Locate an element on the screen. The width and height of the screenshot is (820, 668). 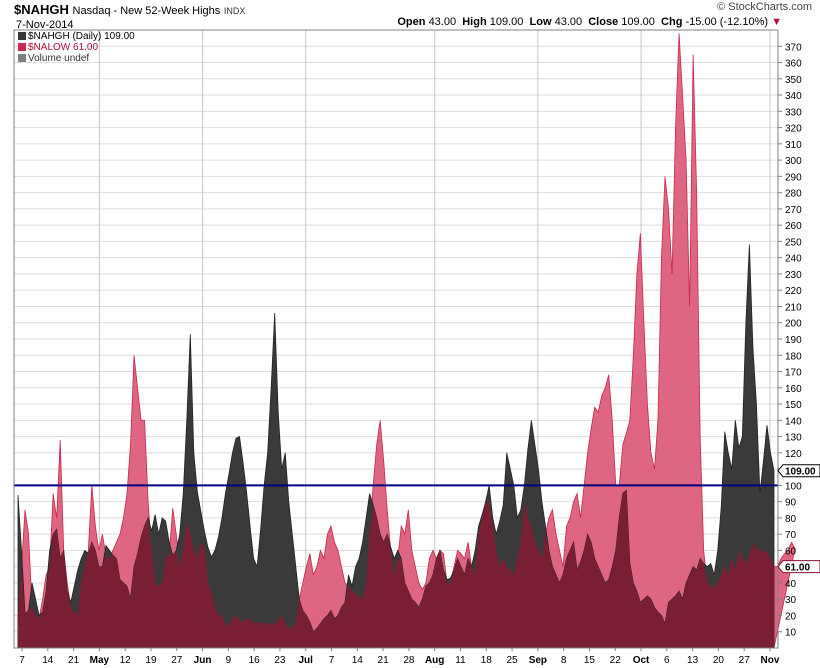
chg-label: Chg is located at coordinates (672, 22).